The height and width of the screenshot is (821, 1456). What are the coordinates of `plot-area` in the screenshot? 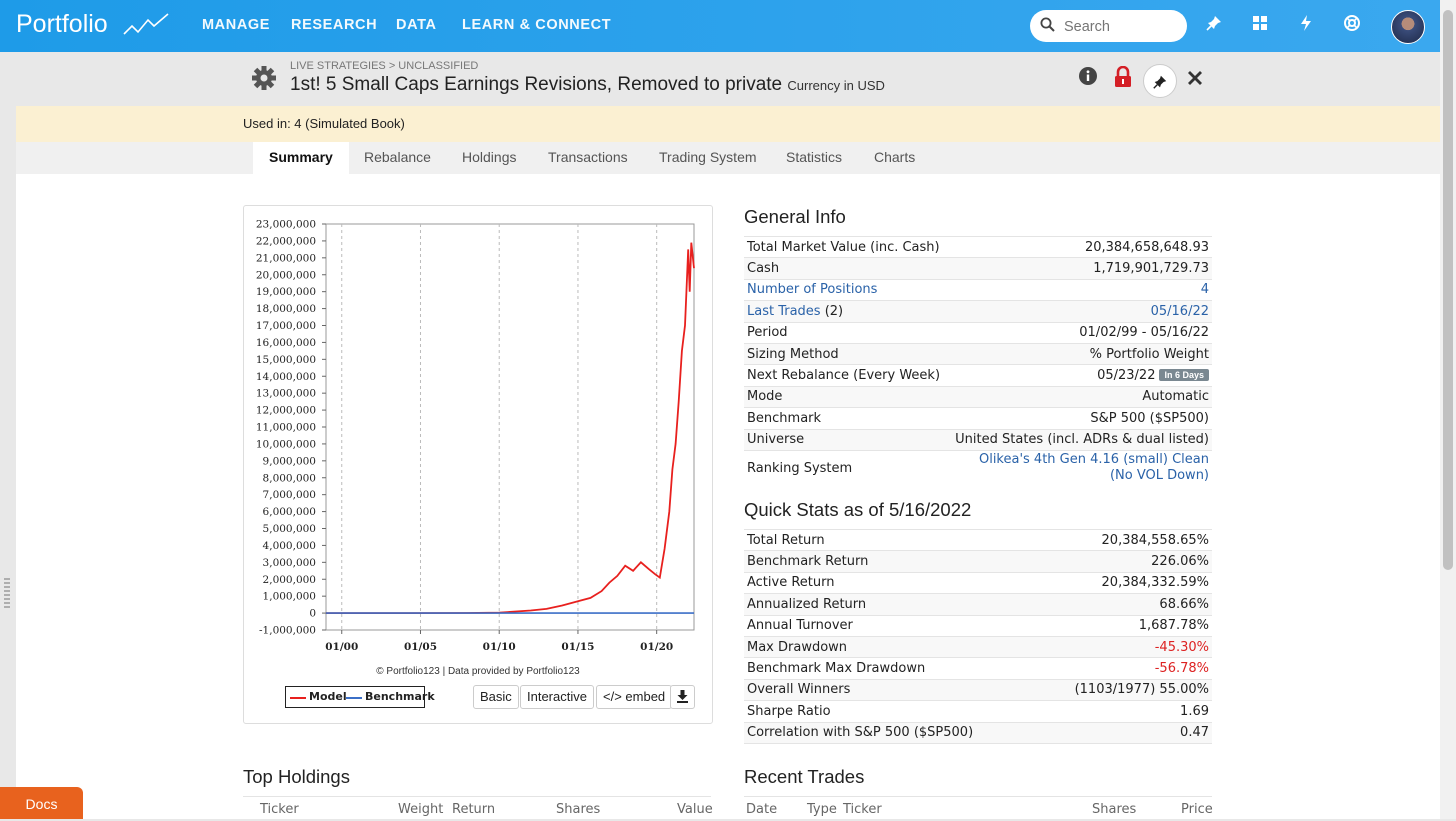 It's located at (510, 427).